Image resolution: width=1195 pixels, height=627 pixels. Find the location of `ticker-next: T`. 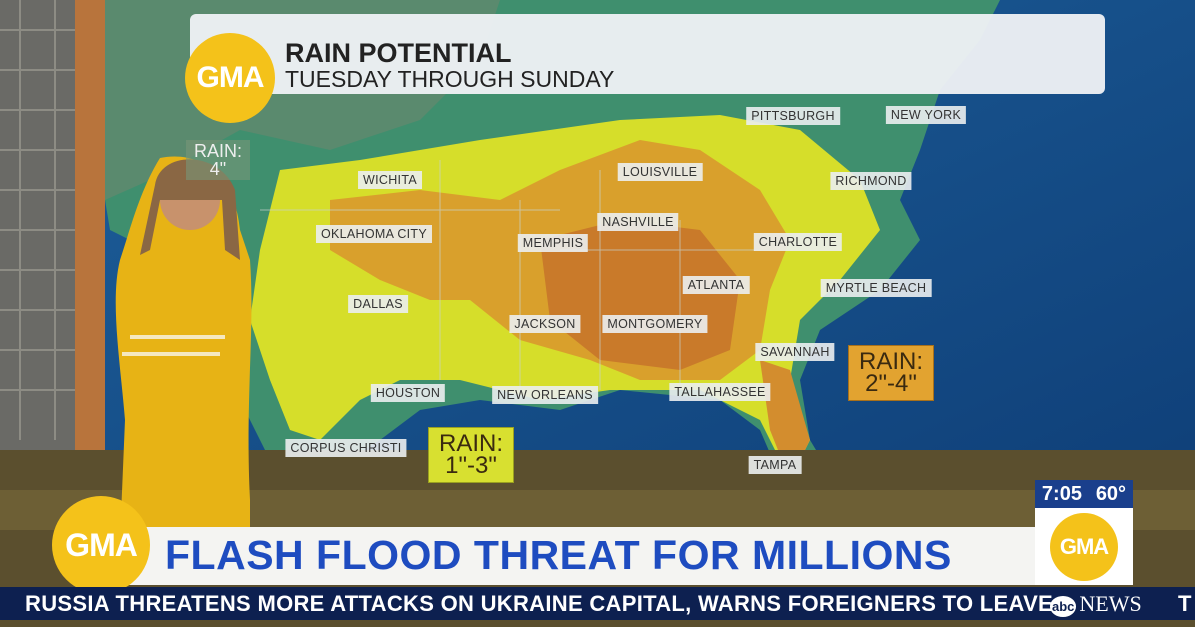

ticker-next: T is located at coordinates (1185, 603).